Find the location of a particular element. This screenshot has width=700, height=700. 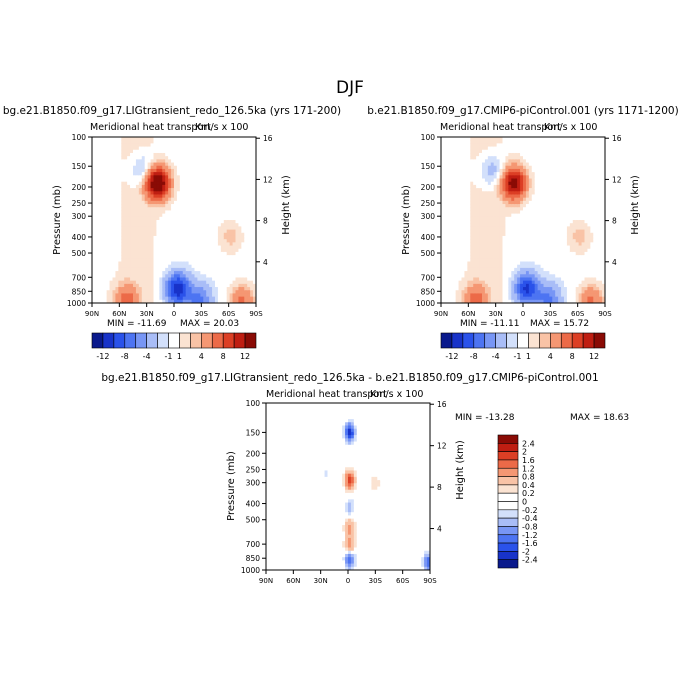

x-tick-label: 90N is located at coordinates (92, 314).